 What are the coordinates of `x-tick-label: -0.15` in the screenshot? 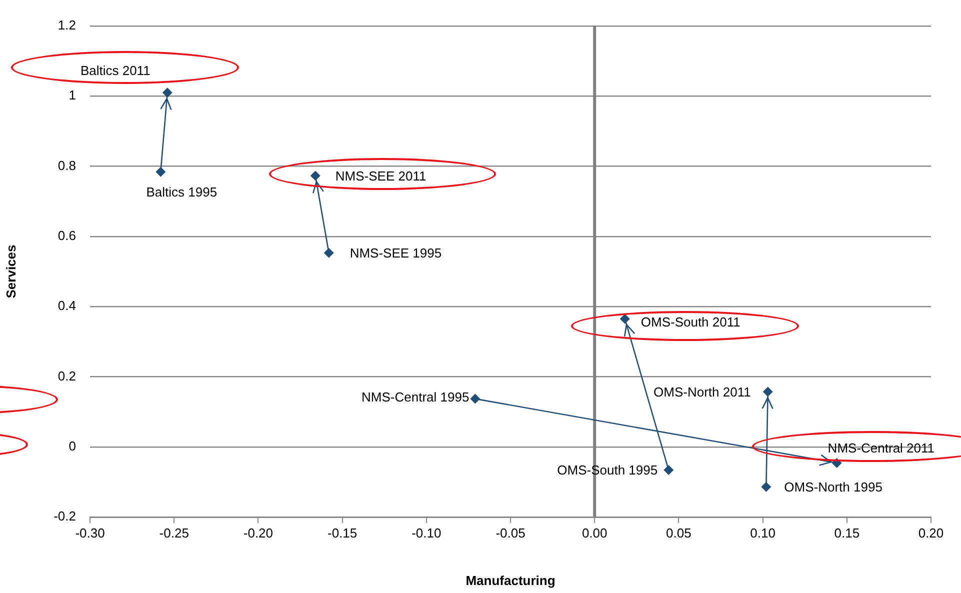 It's located at (342, 532).